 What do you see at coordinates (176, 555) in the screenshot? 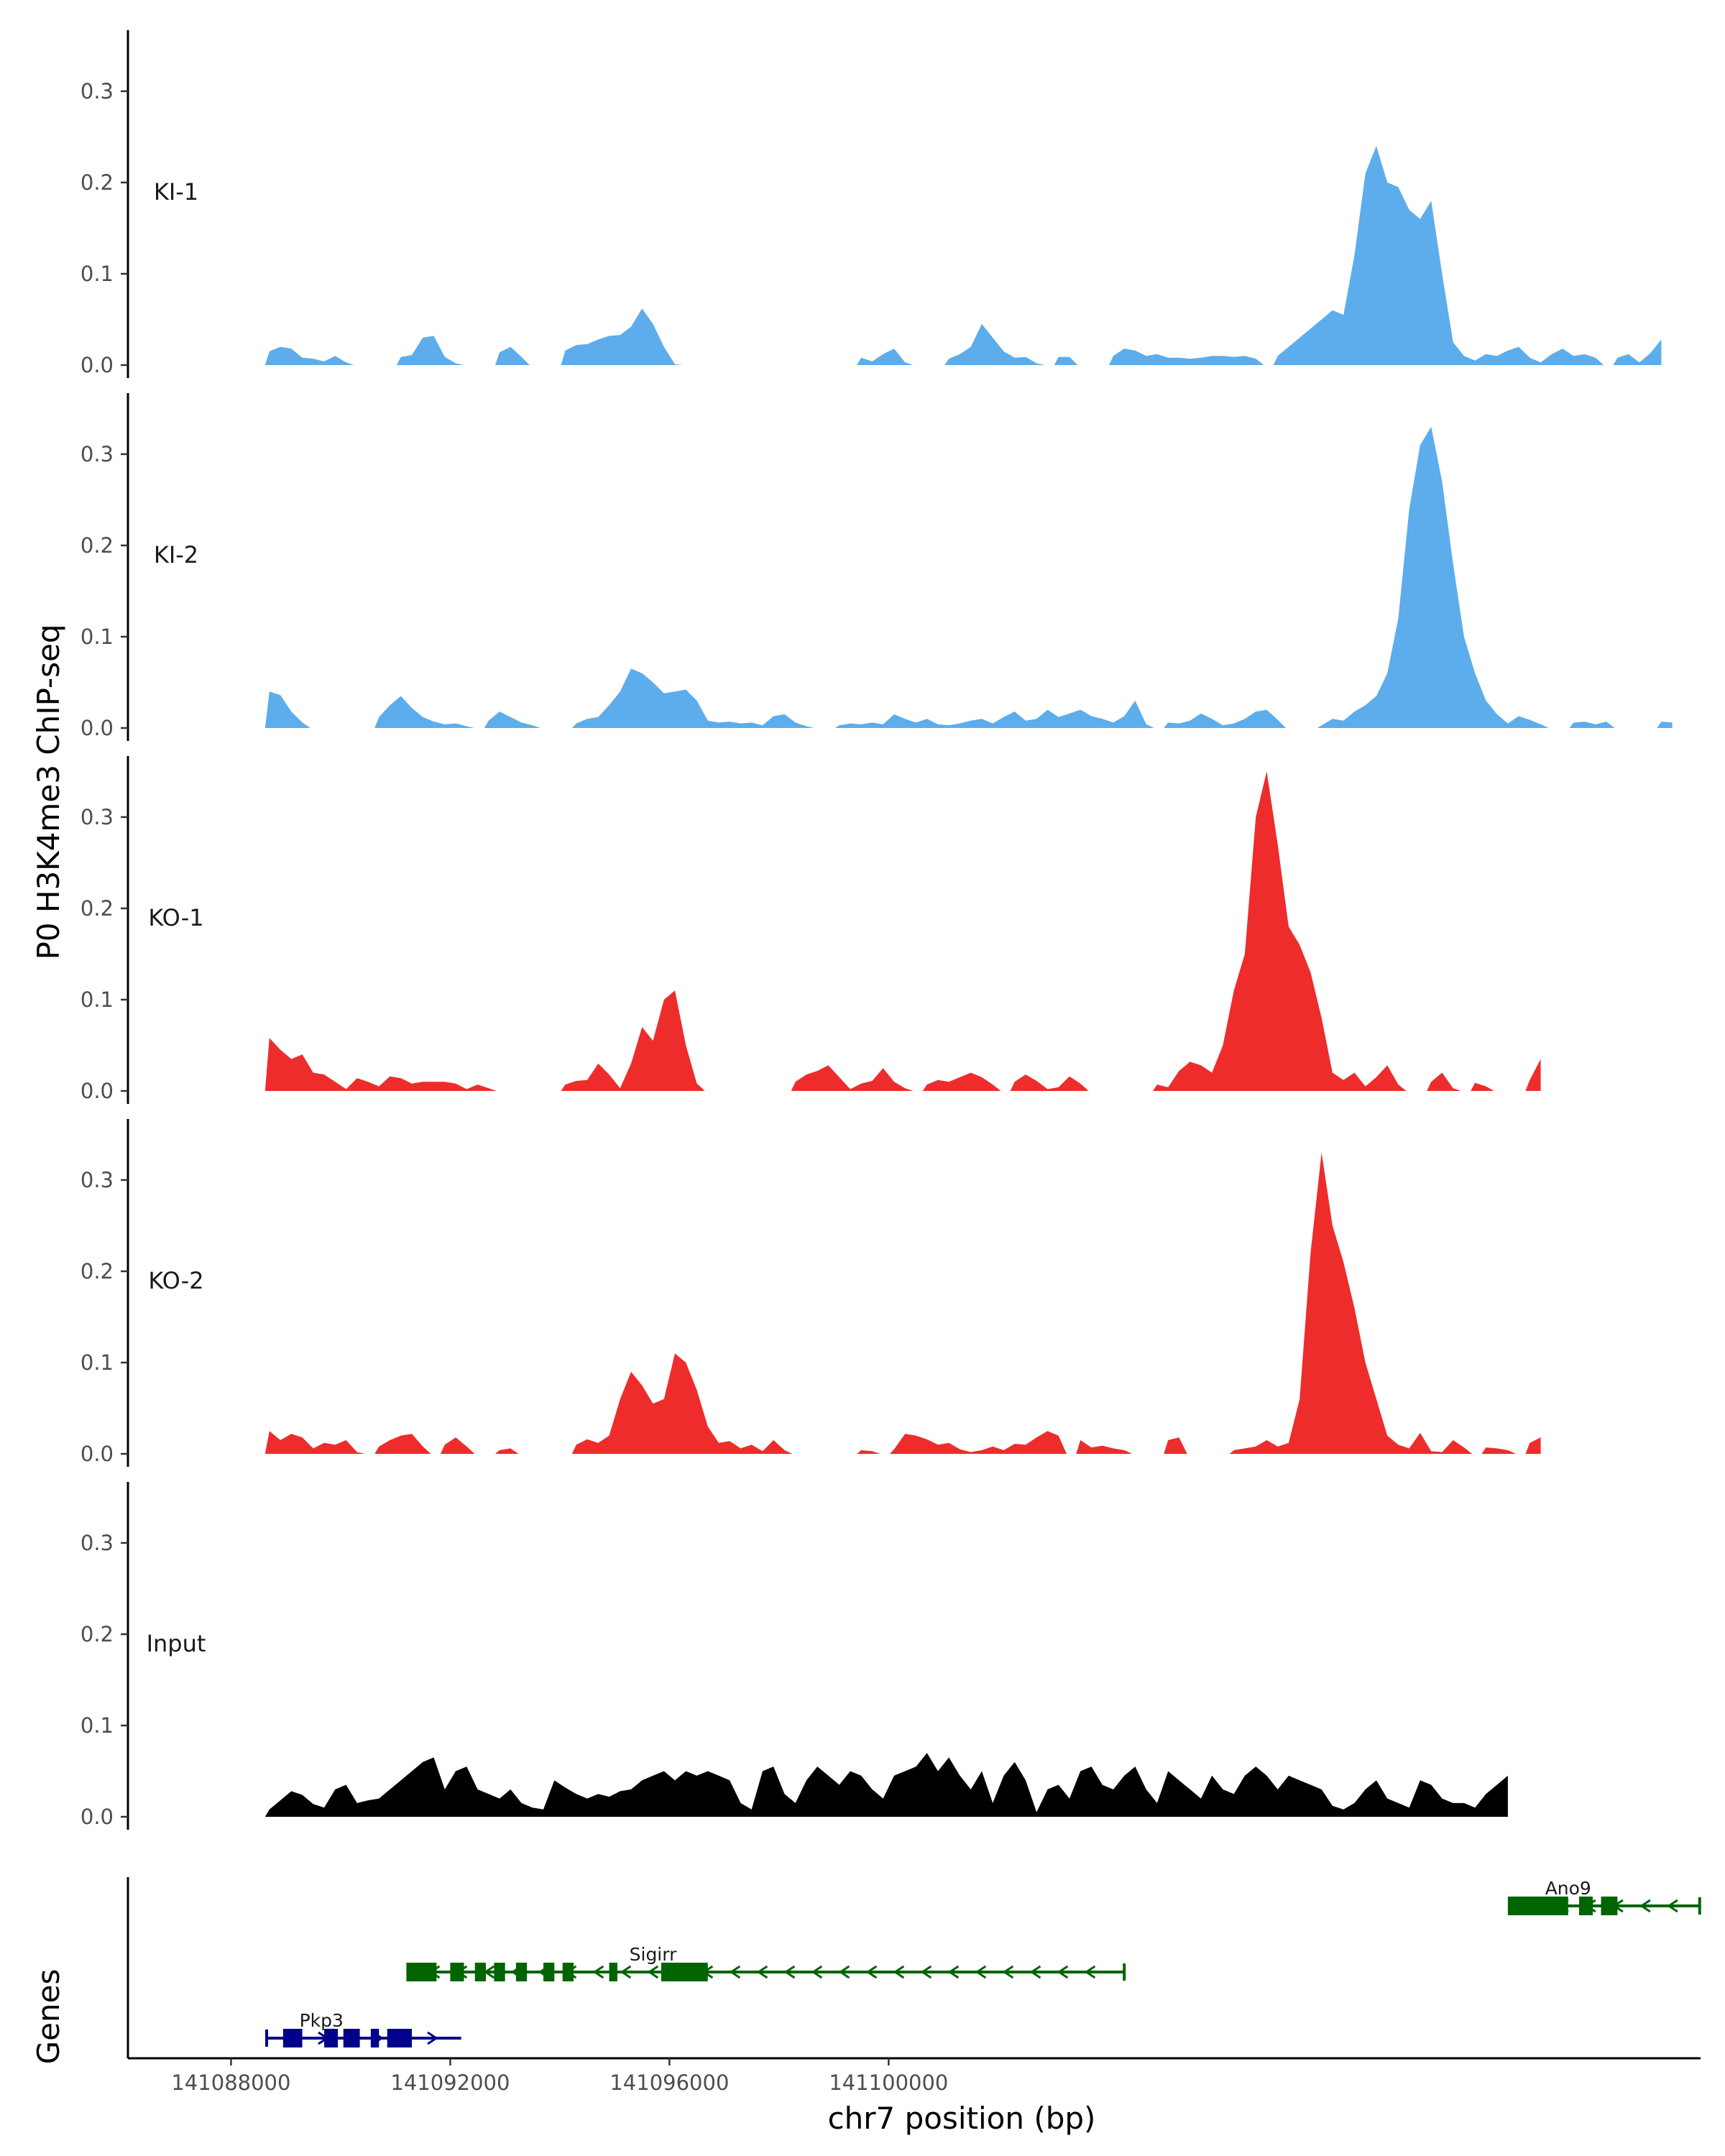
I see `track-label: KI-2` at bounding box center [176, 555].